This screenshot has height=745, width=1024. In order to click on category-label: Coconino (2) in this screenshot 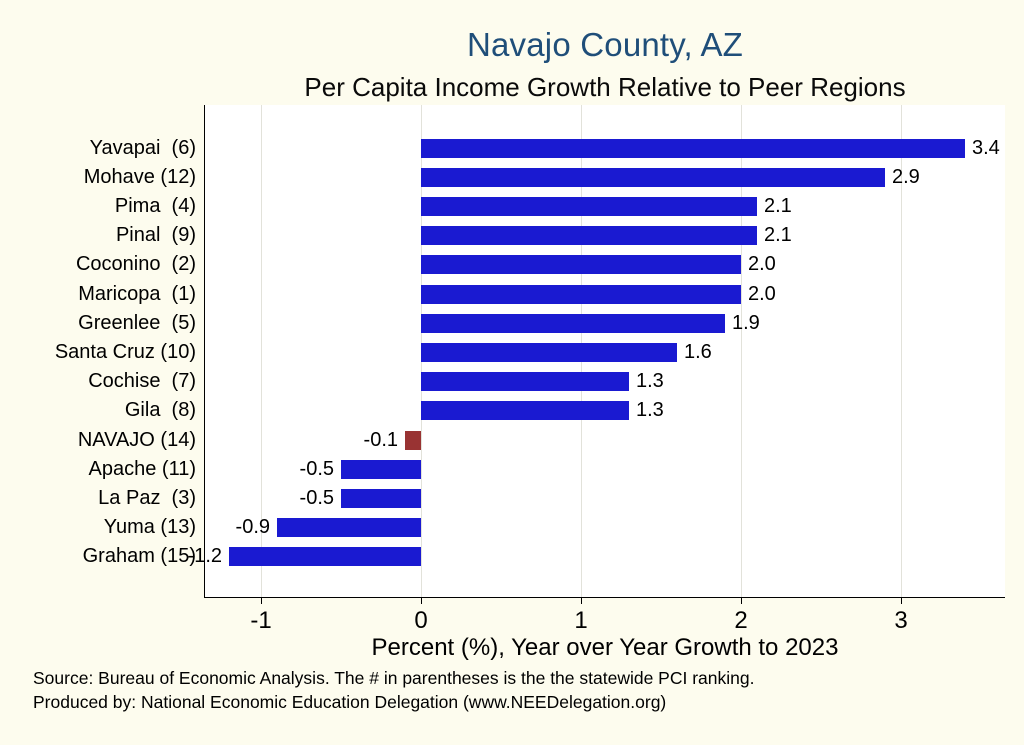, I will do `click(135, 264)`.